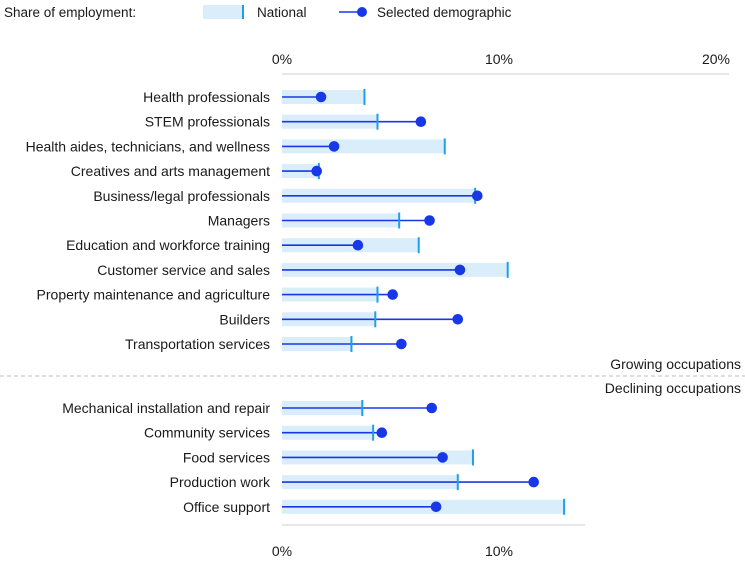  I want to click on category-label-stem-professionals: STEM professionals, so click(207, 122).